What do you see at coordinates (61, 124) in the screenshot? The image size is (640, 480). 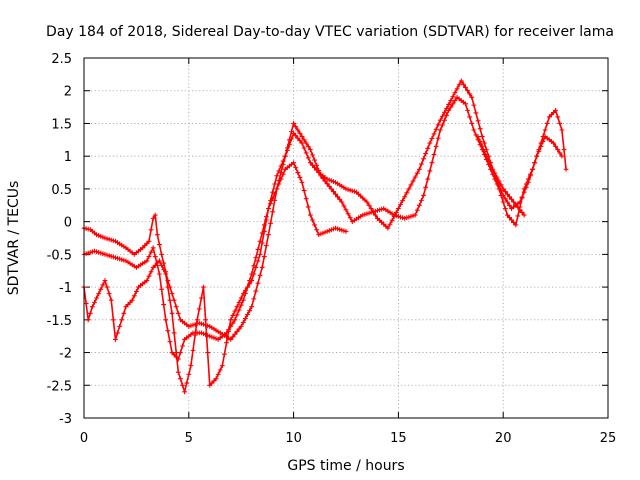 I see `y-tick-label: 1.5` at bounding box center [61, 124].